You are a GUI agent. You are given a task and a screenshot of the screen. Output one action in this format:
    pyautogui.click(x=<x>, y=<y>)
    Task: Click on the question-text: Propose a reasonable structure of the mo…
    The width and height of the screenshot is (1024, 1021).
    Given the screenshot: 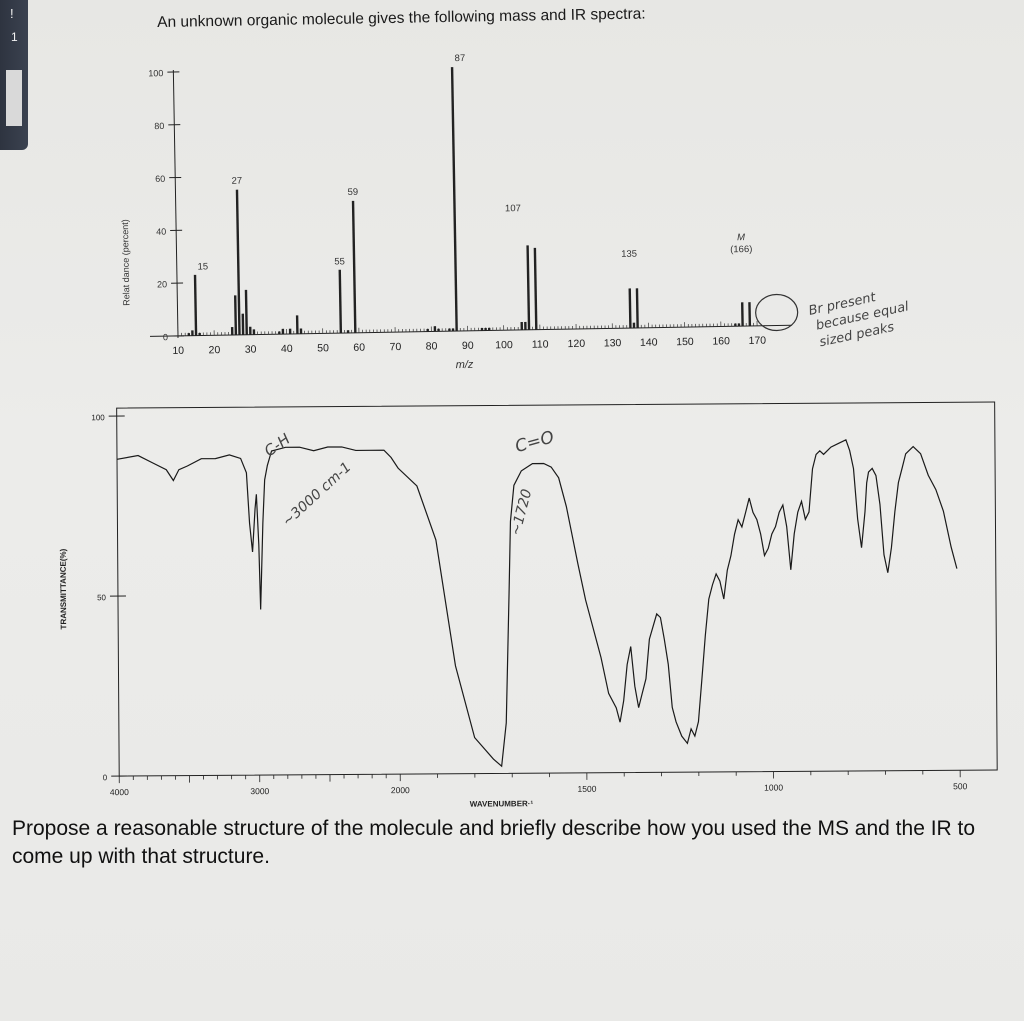 What is the action you would take?
    pyautogui.click(x=494, y=842)
    